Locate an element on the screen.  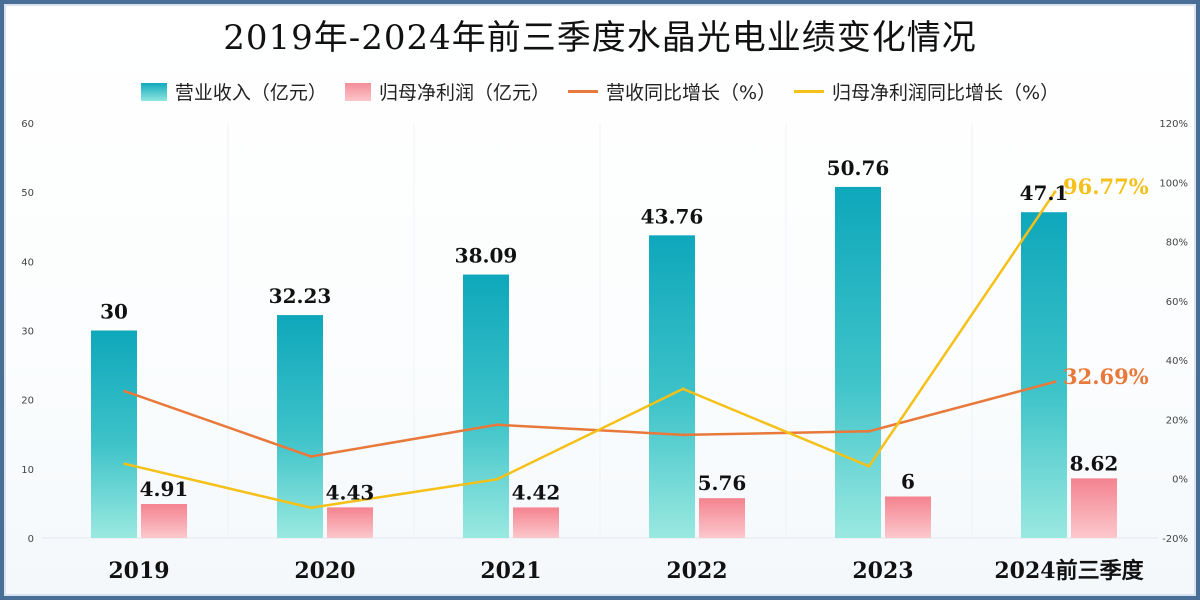
chart-title: 2019年-2024年前三季度水晶光电业绩变化情况 is located at coordinates (600, 38).